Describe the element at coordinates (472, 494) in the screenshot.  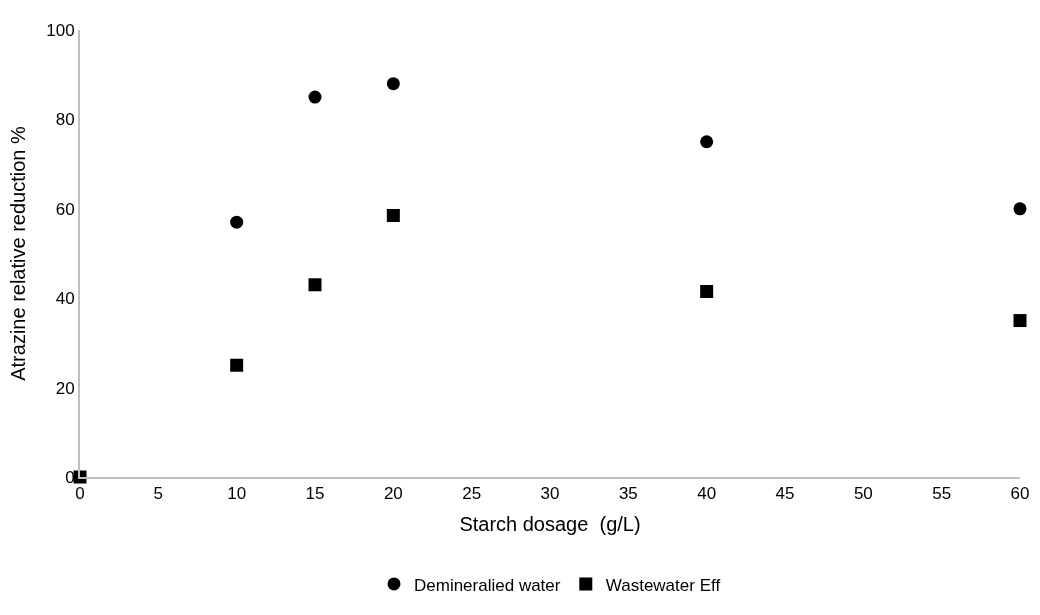
I see `x-tick-label: 25` at that location.